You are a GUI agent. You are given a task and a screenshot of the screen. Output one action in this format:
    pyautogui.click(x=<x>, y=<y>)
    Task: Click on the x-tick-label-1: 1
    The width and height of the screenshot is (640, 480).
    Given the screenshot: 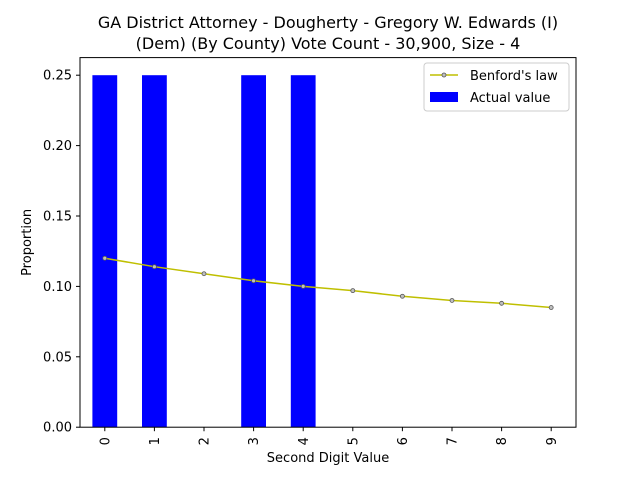 What is the action you would take?
    pyautogui.click(x=155, y=441)
    